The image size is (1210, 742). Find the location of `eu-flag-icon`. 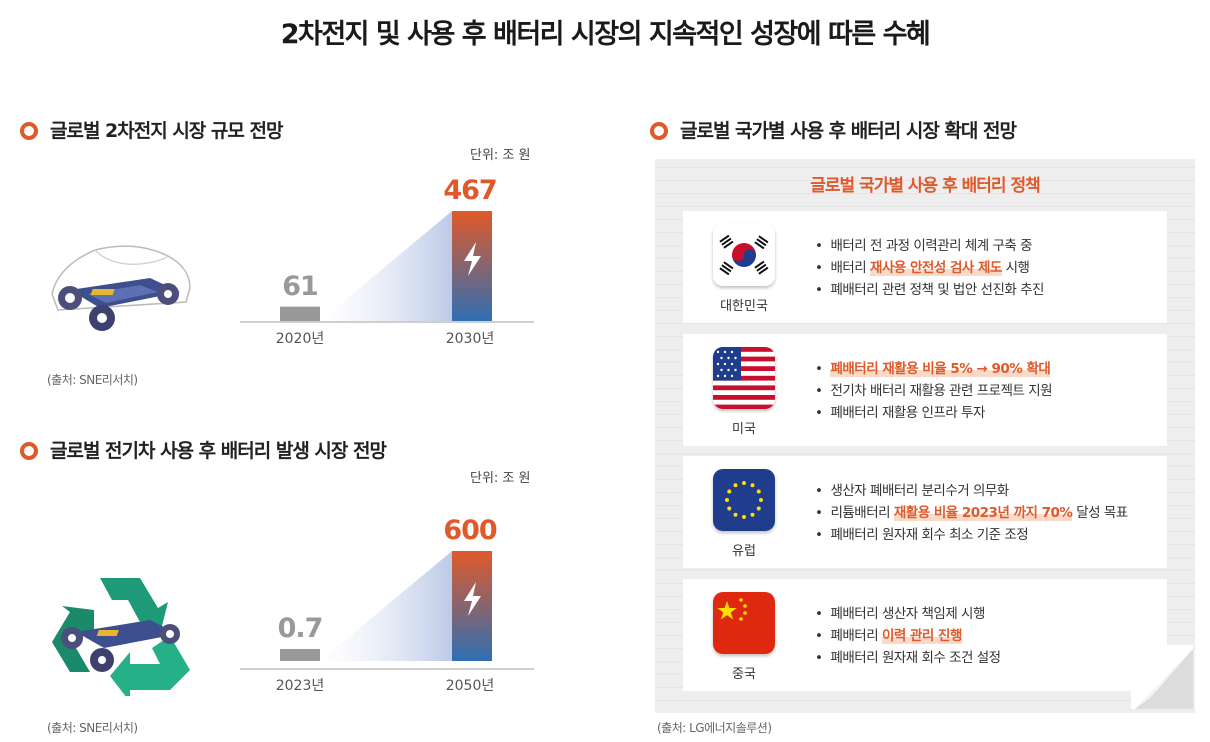

eu-flag-icon is located at coordinates (744, 500).